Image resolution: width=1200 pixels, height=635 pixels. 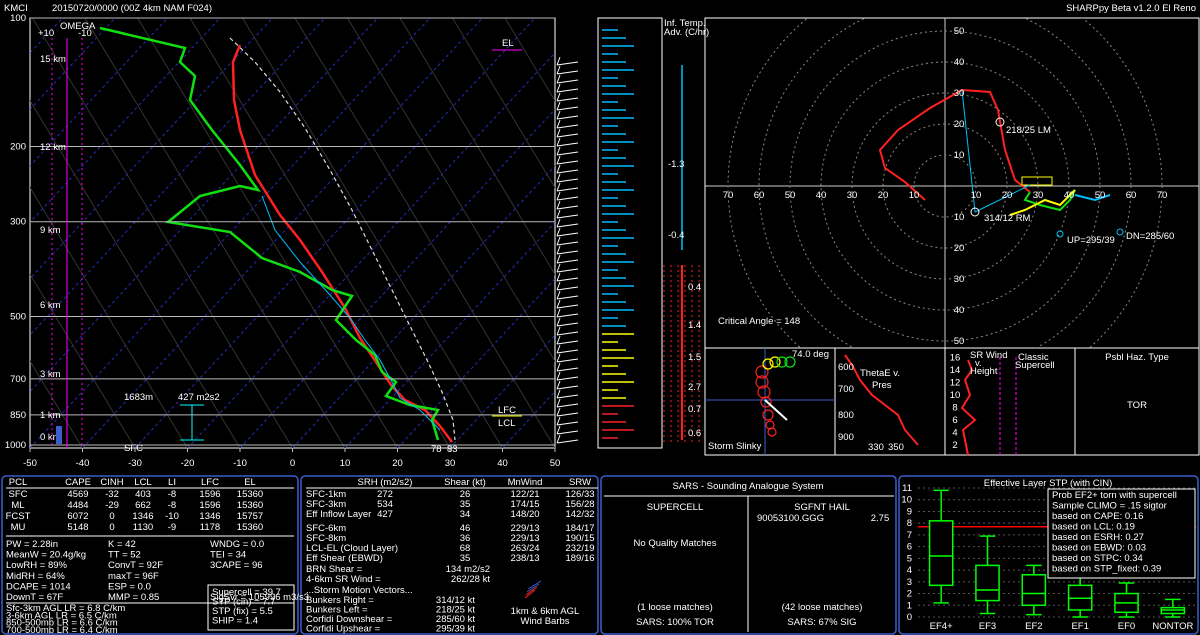 I want to click on hodo-tick: 60, so click(x=1131, y=195).